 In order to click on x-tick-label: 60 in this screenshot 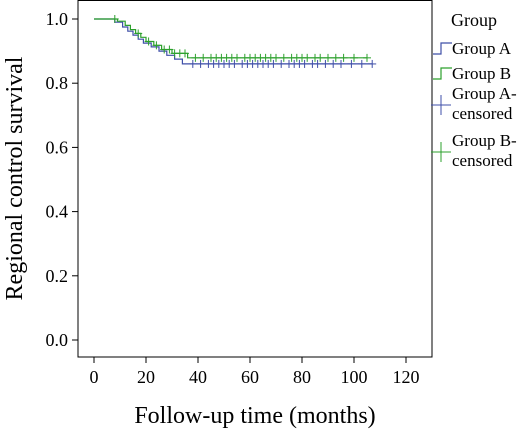, I will do `click(250, 377)`.